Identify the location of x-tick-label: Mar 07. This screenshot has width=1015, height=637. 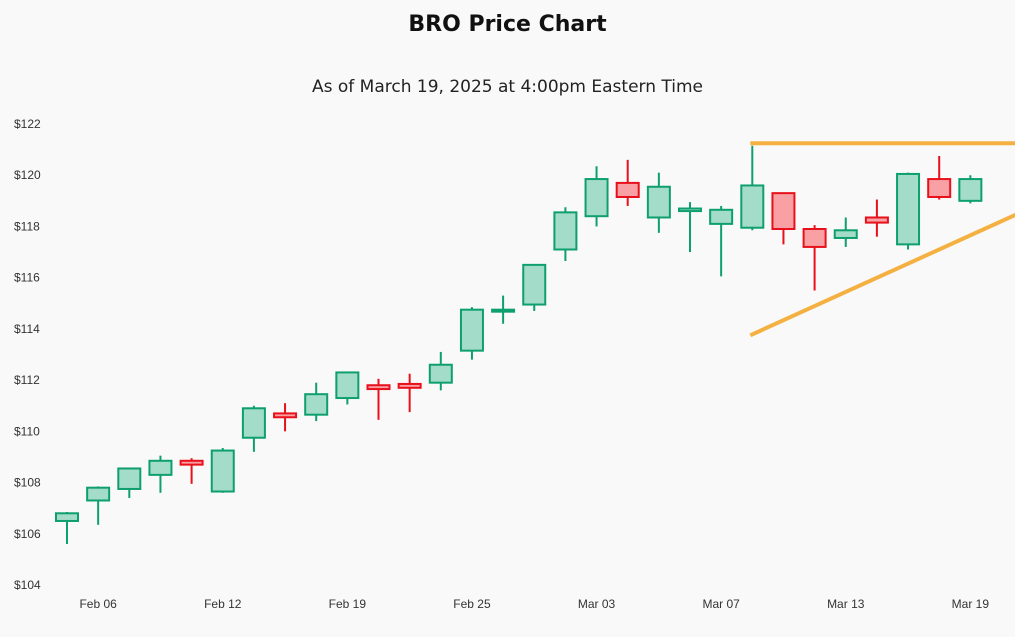
(721, 604).